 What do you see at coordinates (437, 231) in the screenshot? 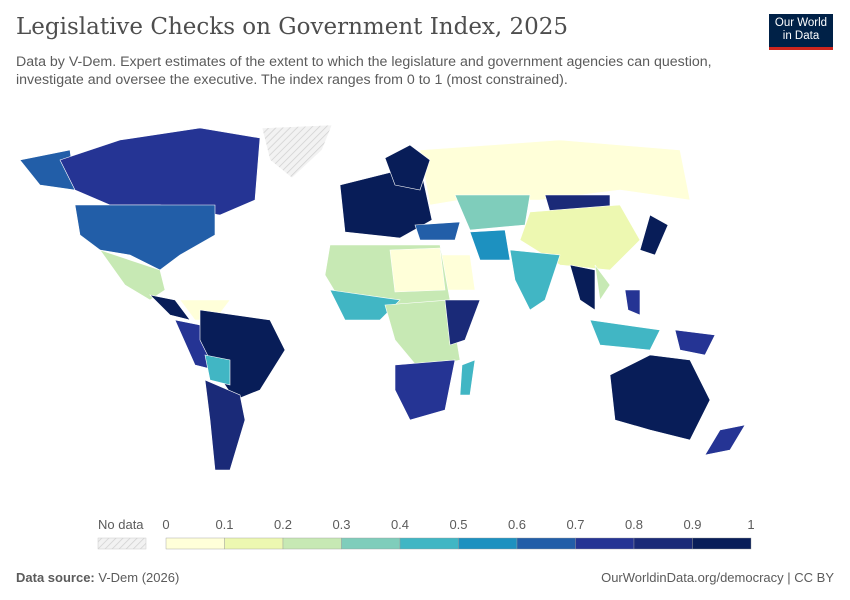
I see `country-turkey` at bounding box center [437, 231].